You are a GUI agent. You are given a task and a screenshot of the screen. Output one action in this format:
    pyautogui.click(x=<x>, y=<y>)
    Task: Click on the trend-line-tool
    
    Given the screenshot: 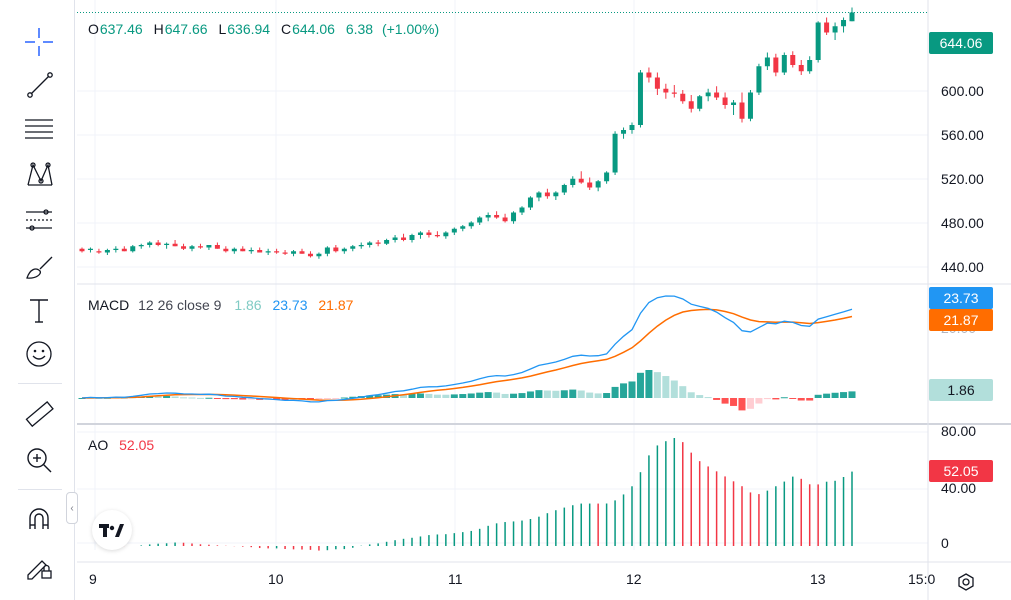 What is the action you would take?
    pyautogui.click(x=39, y=84)
    